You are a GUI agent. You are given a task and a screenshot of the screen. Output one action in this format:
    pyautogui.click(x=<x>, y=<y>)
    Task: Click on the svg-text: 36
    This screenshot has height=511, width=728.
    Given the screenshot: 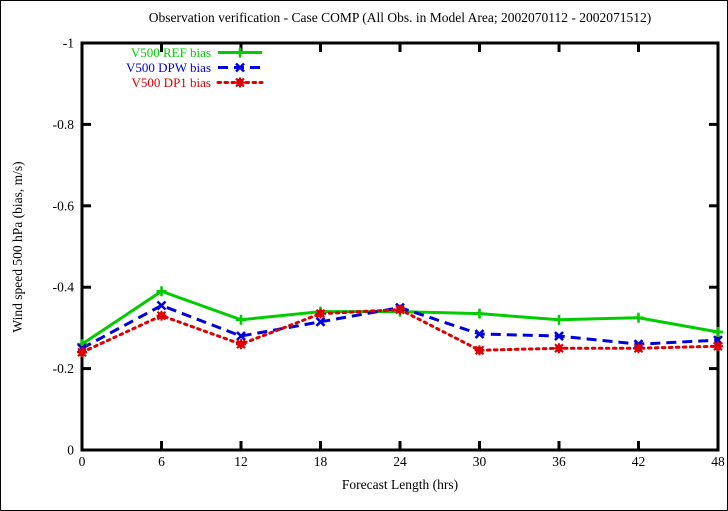 What is the action you would take?
    pyautogui.click(x=559, y=461)
    